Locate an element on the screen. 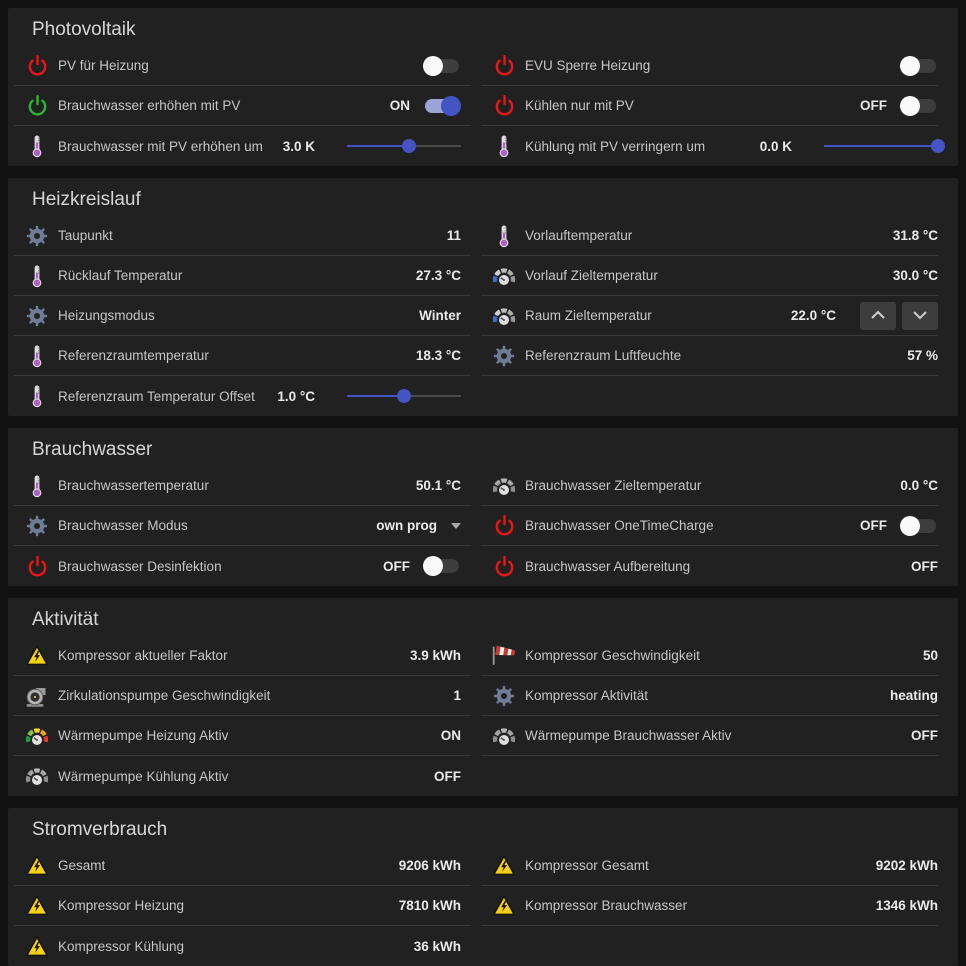 Image resolution: width=966 pixels, height=966 pixels. pump-icon is located at coordinates (37, 696).